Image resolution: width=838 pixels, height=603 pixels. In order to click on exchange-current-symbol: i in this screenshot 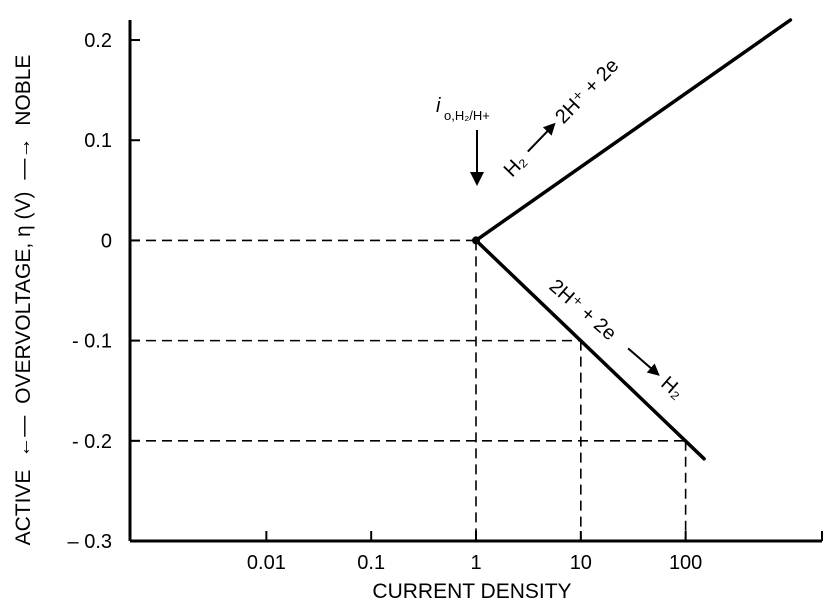, I will do `click(438, 106)`.